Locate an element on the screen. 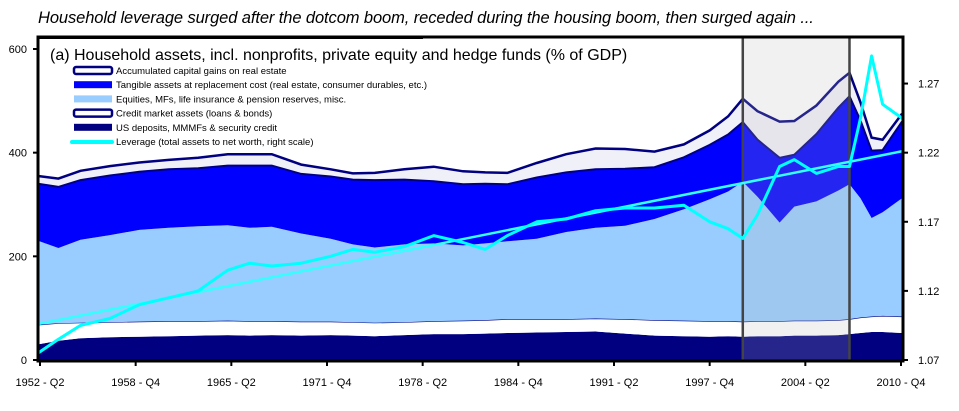 The width and height of the screenshot is (959, 411). right-axis: 1.07 1.12 1.17 1.22 1.27 is located at coordinates (921, 223).